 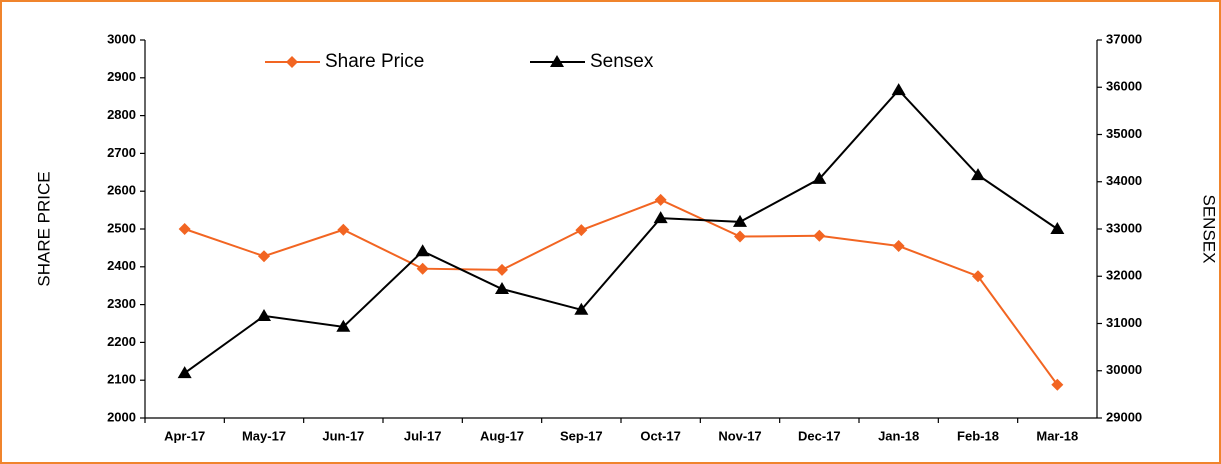 I want to click on legend-label: Share Price, so click(x=374, y=61).